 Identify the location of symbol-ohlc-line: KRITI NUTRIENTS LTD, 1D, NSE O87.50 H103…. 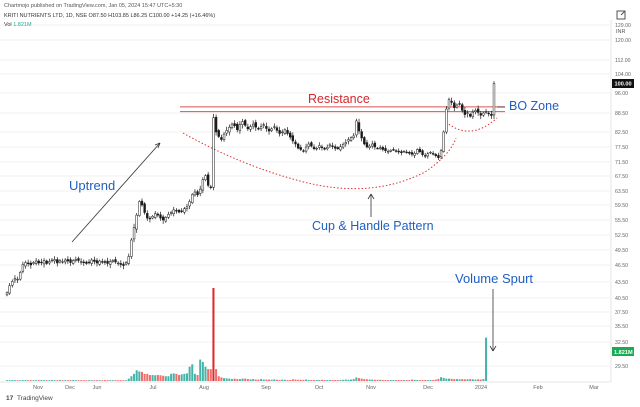
(110, 16).